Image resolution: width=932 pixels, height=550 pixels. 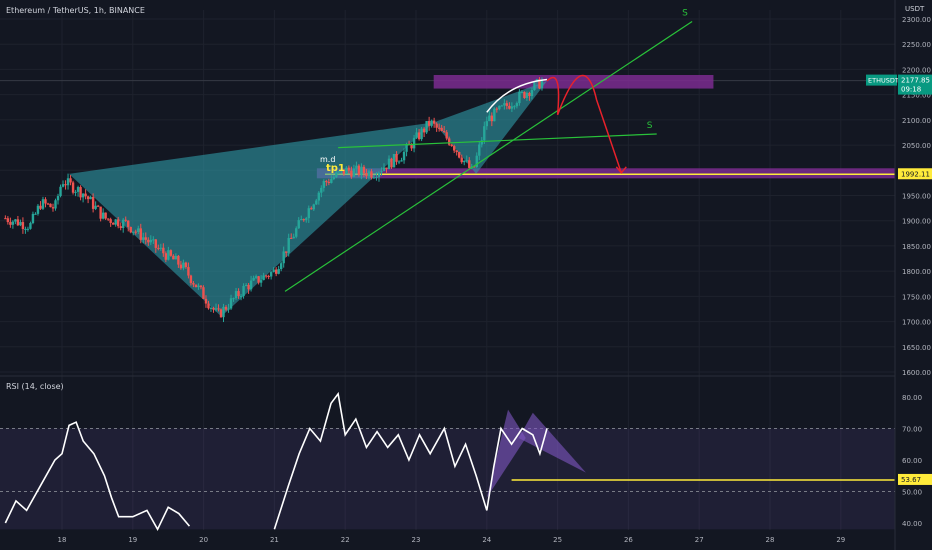 I want to click on price-tick: 1700.00, so click(x=916, y=323).